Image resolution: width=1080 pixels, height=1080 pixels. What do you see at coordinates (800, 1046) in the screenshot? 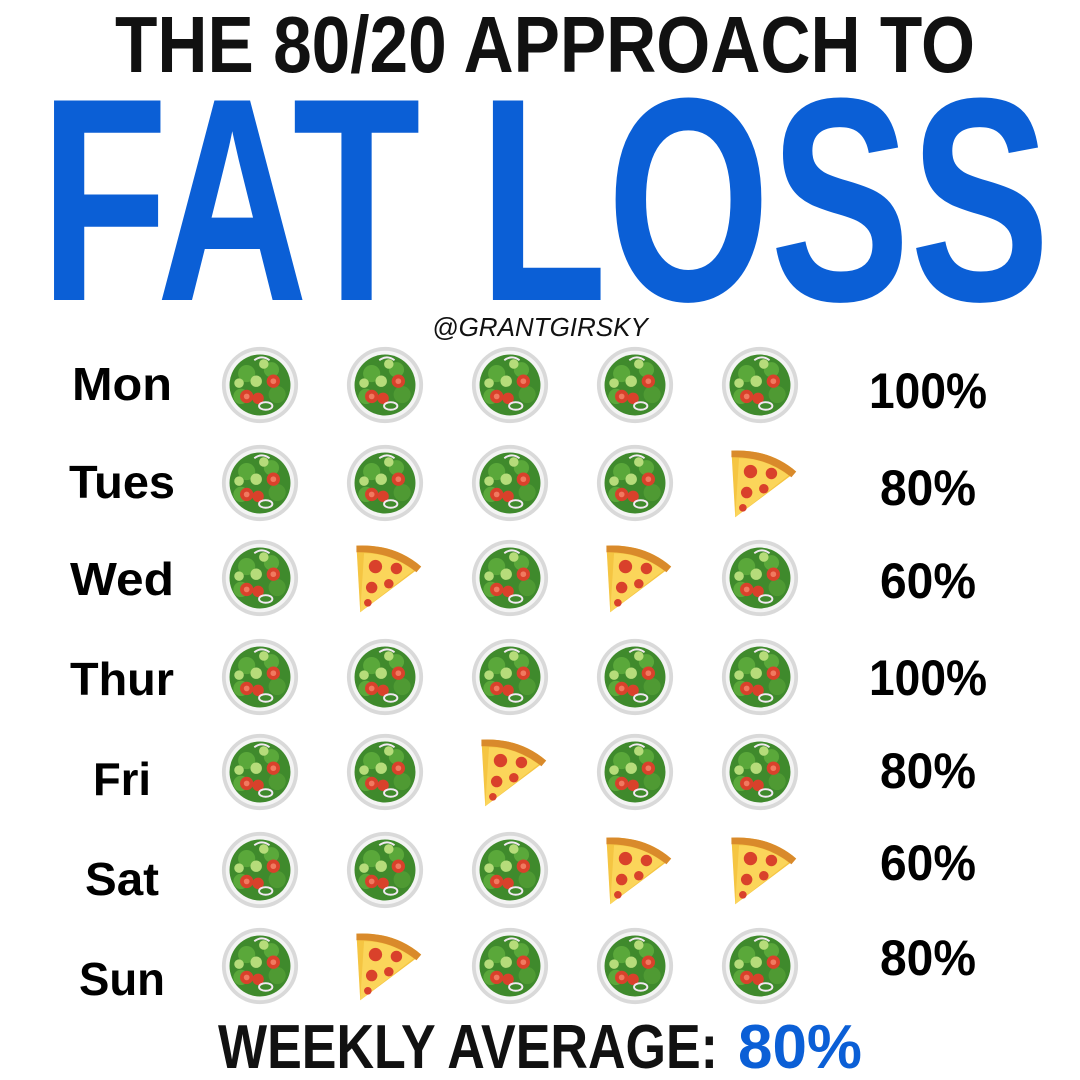
I see `footer-value: 80%` at bounding box center [800, 1046].